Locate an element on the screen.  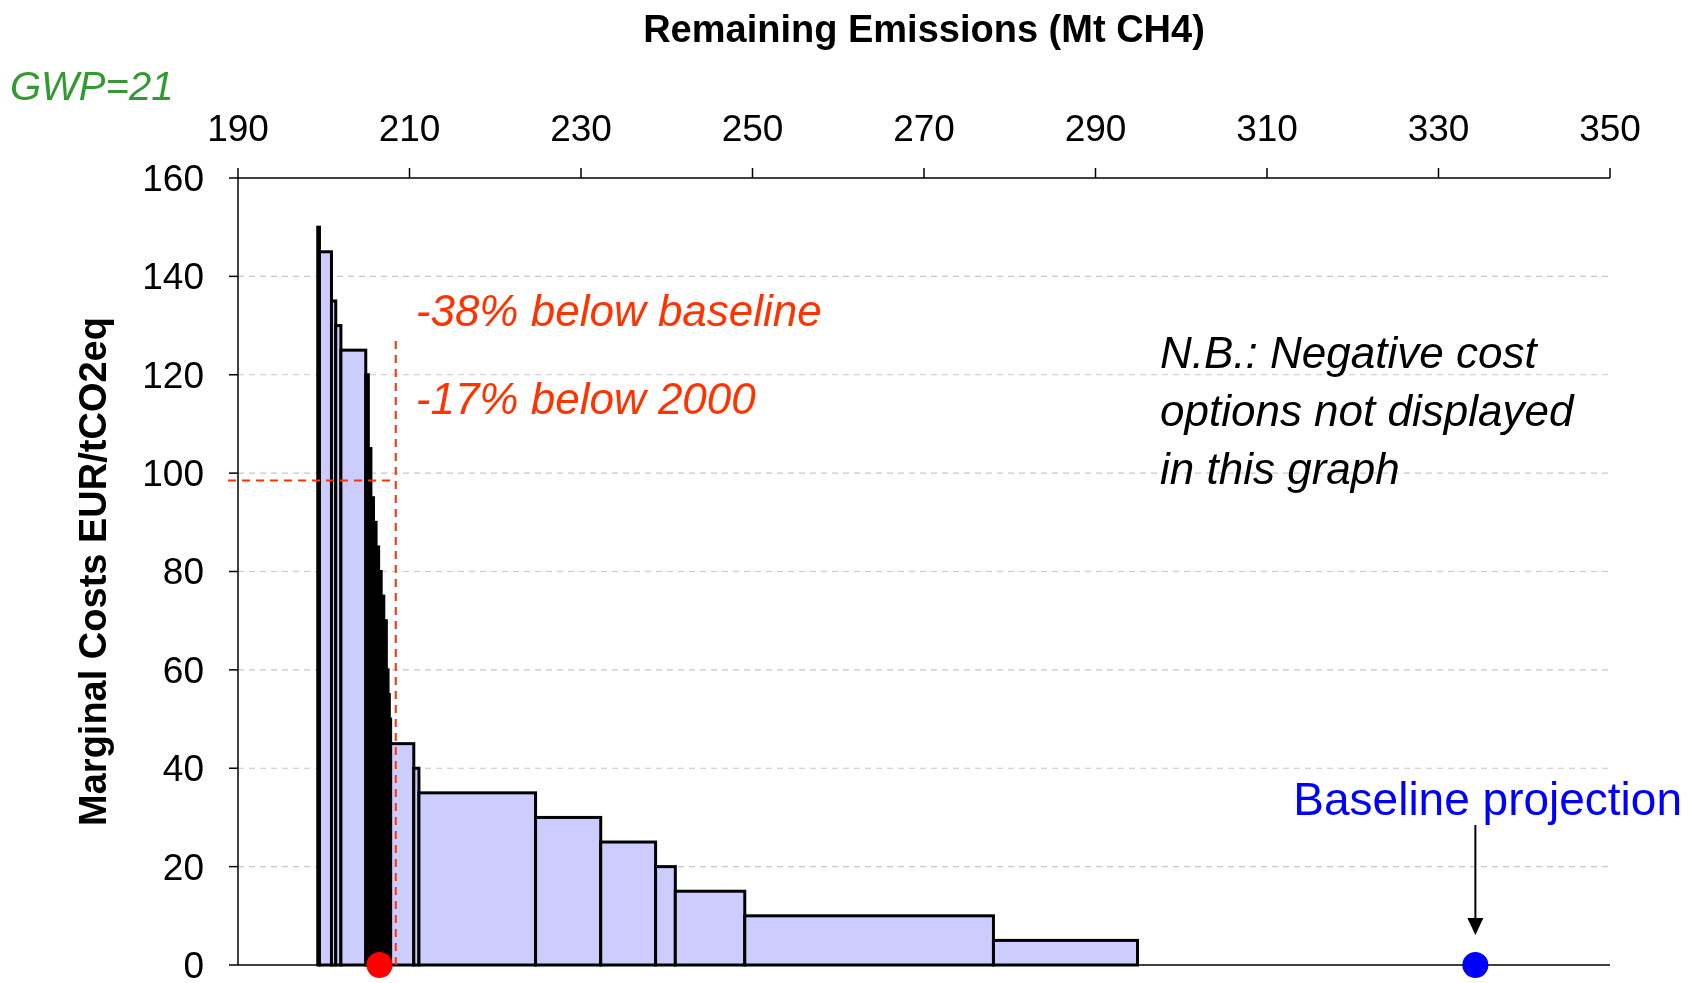
y-tick-label: 100 is located at coordinates (173, 474).